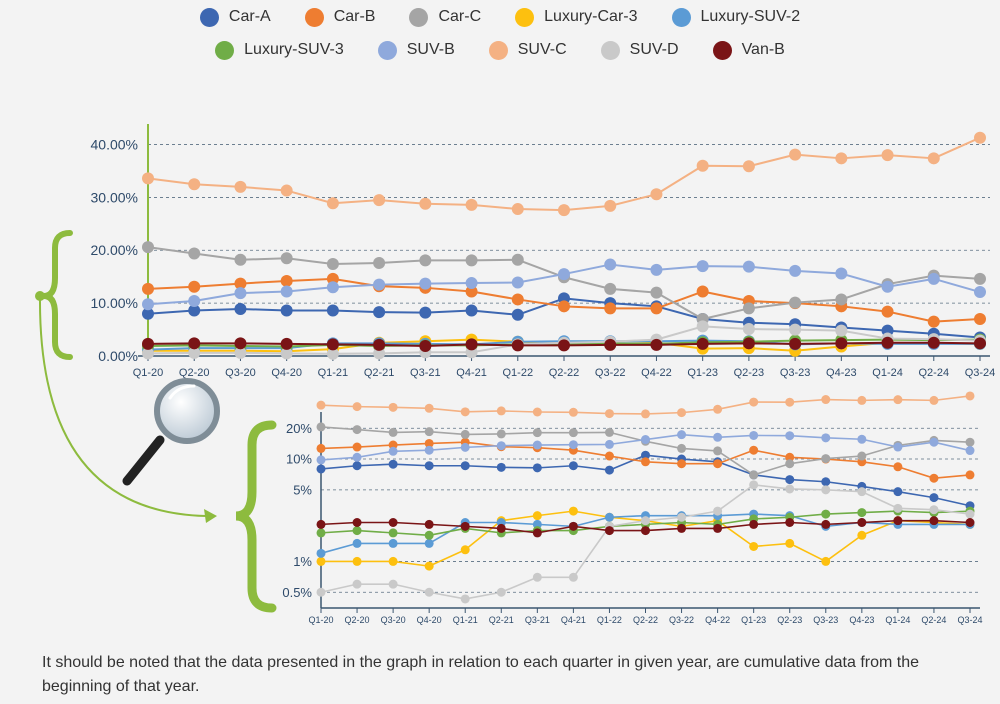 Image resolution: width=1000 pixels, height=704 pixels. Describe the element at coordinates (564, 174) in the screenshot. I see `series-line` at that location.